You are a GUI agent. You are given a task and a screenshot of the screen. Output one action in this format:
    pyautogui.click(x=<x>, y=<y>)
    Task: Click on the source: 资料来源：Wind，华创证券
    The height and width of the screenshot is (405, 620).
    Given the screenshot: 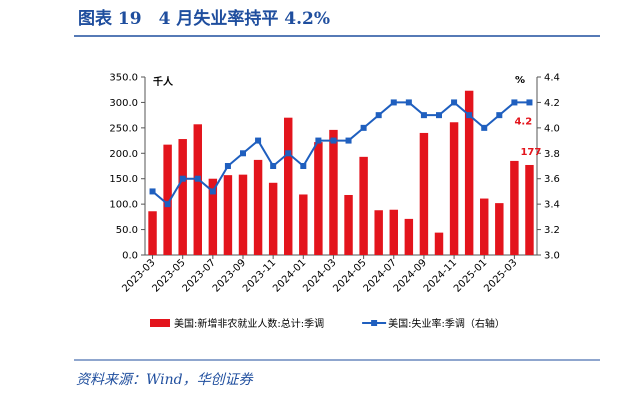 What is the action you would take?
    pyautogui.click(x=165, y=380)
    